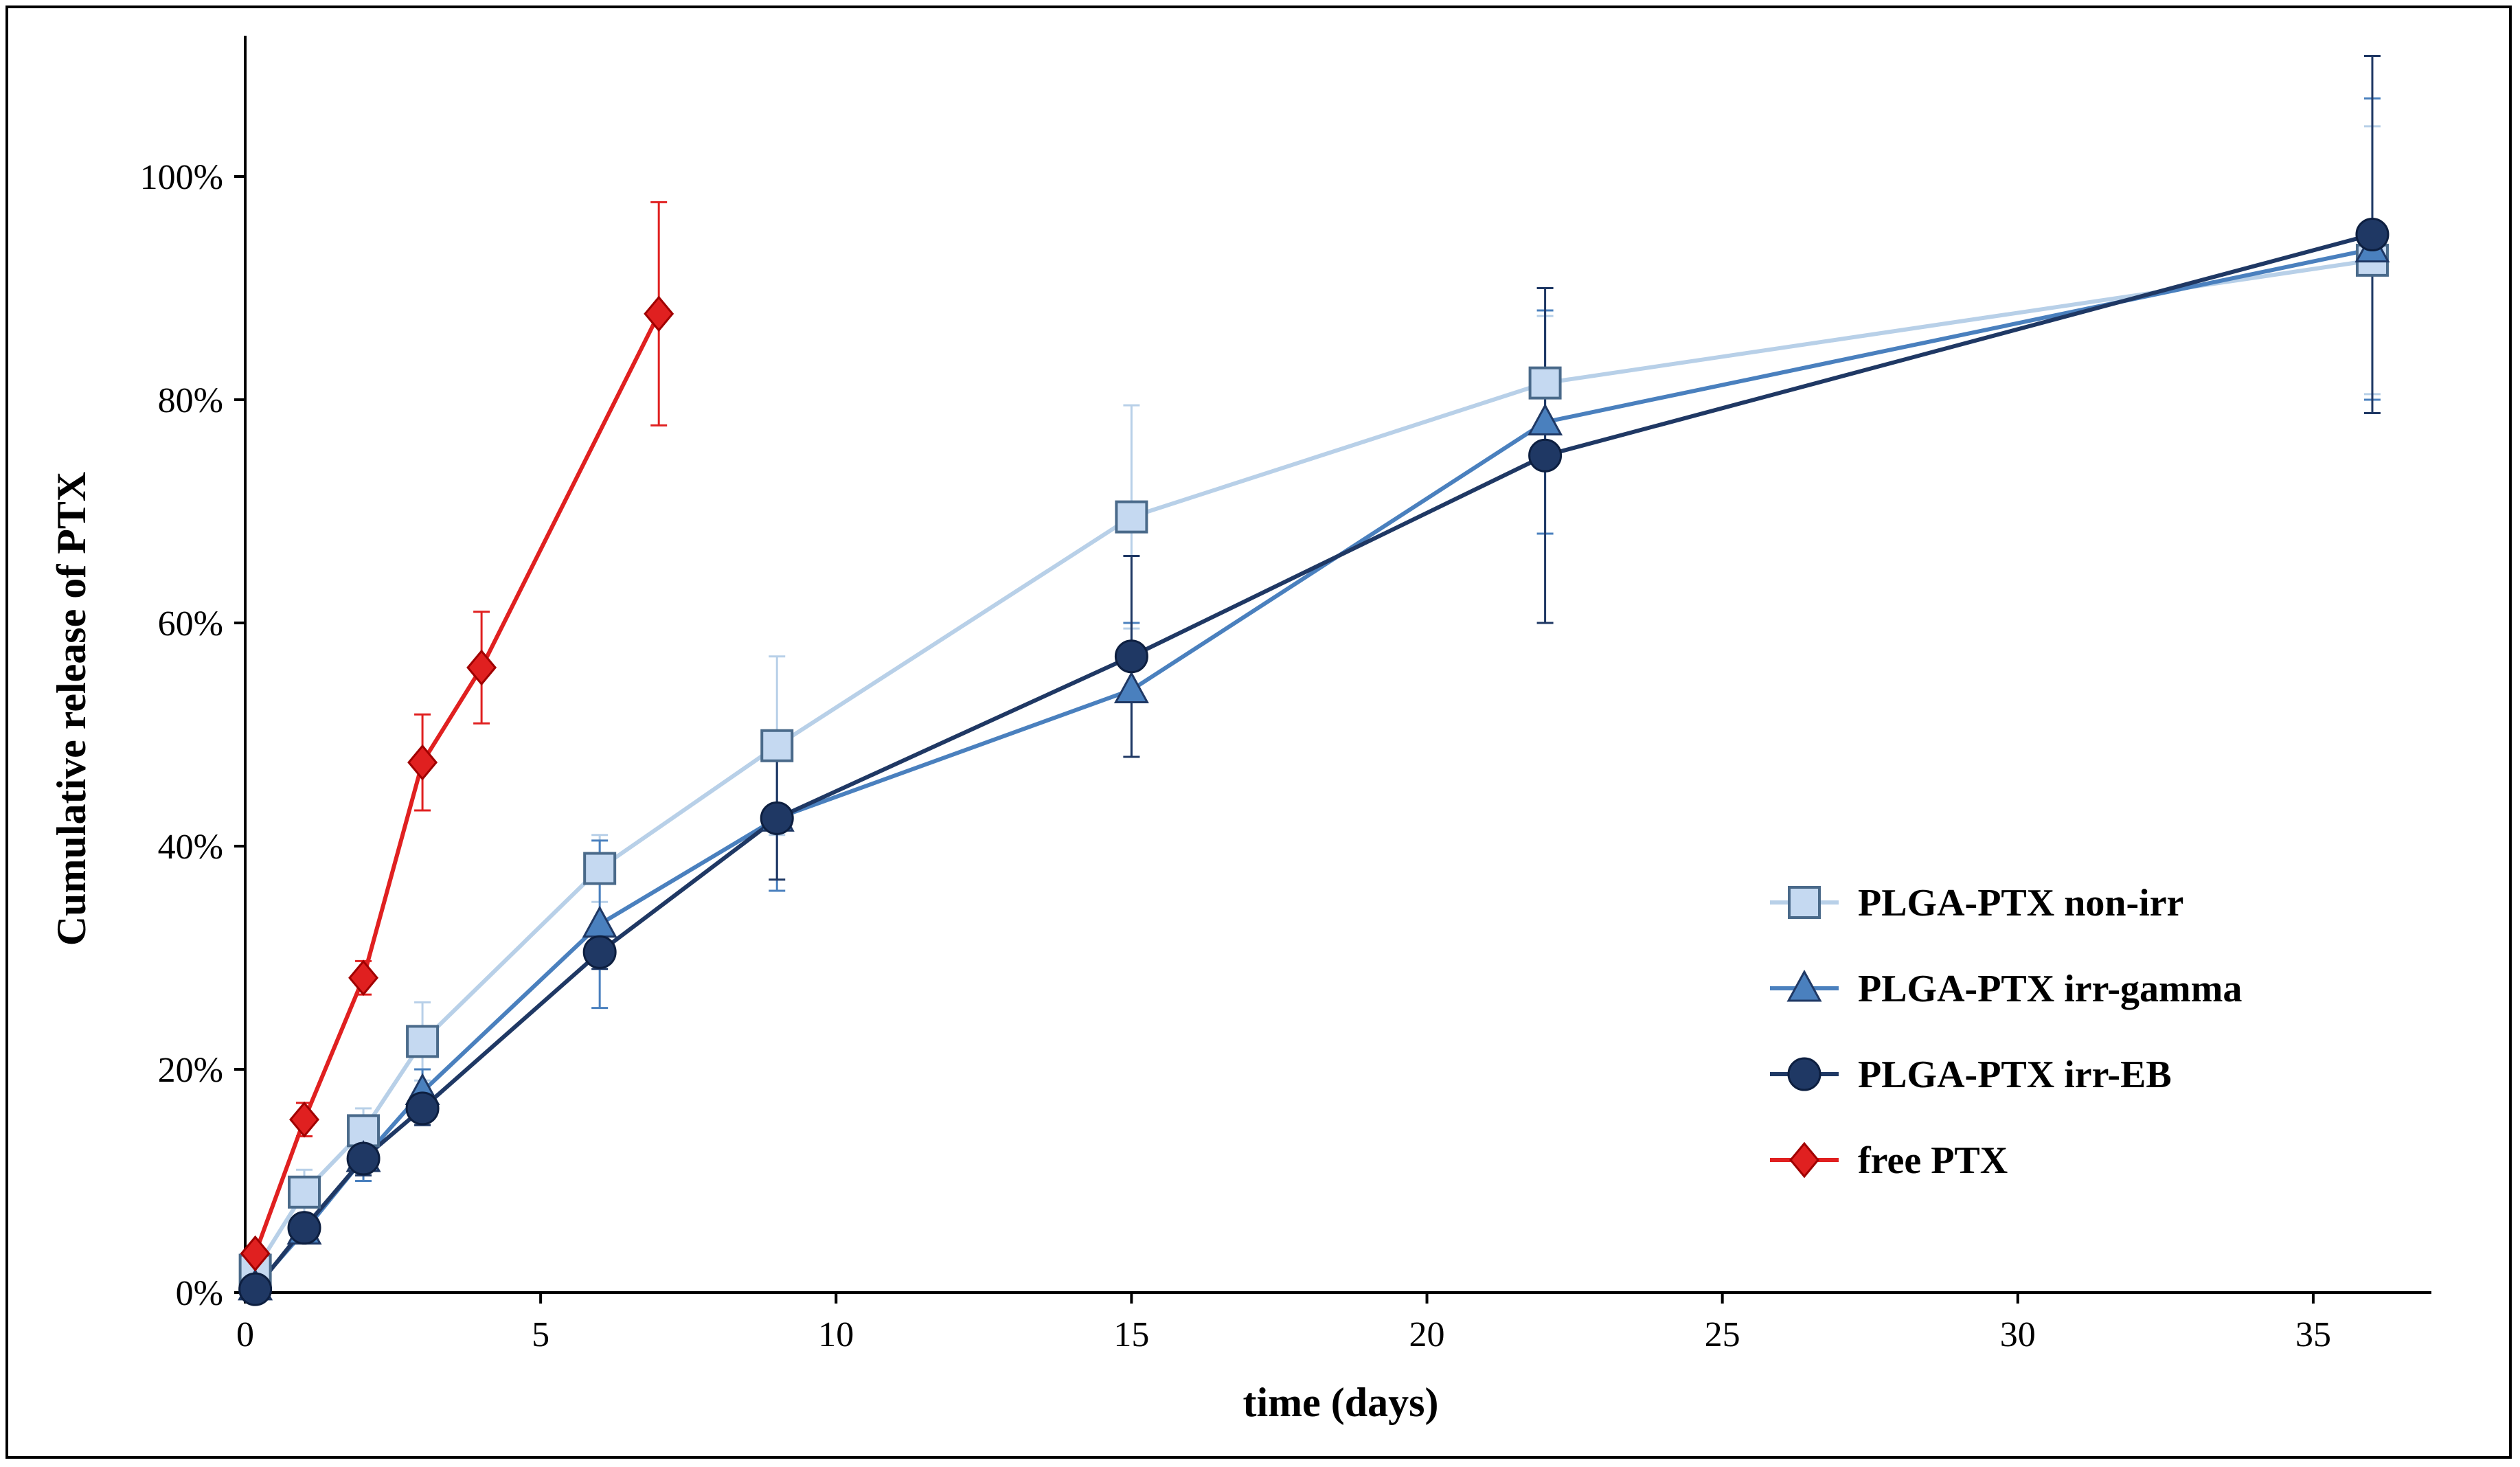 This screenshot has width=2520, height=1467. What do you see at coordinates (1804, 986) in the screenshot?
I see `legend-marker-plga-ptx-irr-gamma` at bounding box center [1804, 986].